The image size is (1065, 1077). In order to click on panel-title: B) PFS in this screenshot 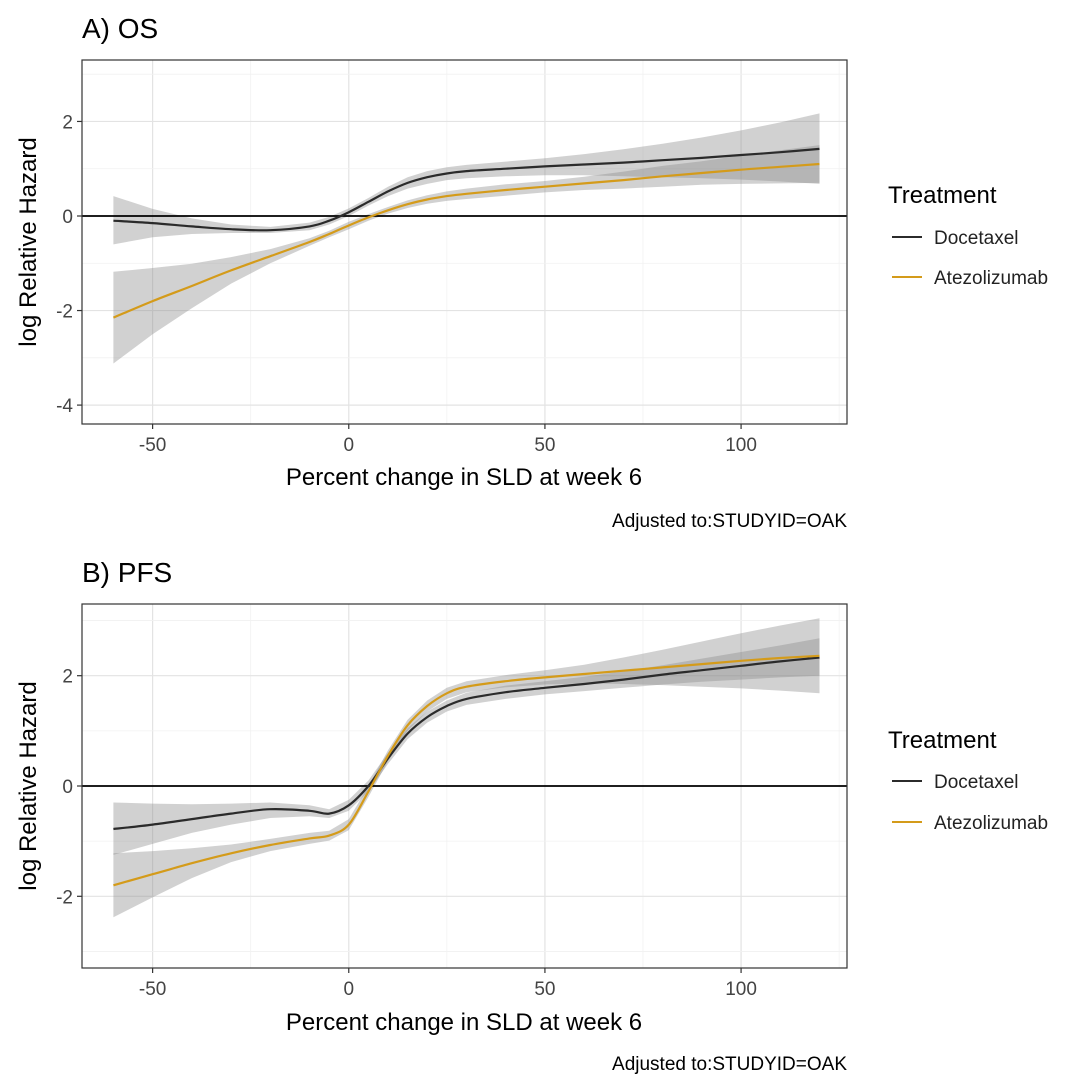, I will do `click(127, 572)`.